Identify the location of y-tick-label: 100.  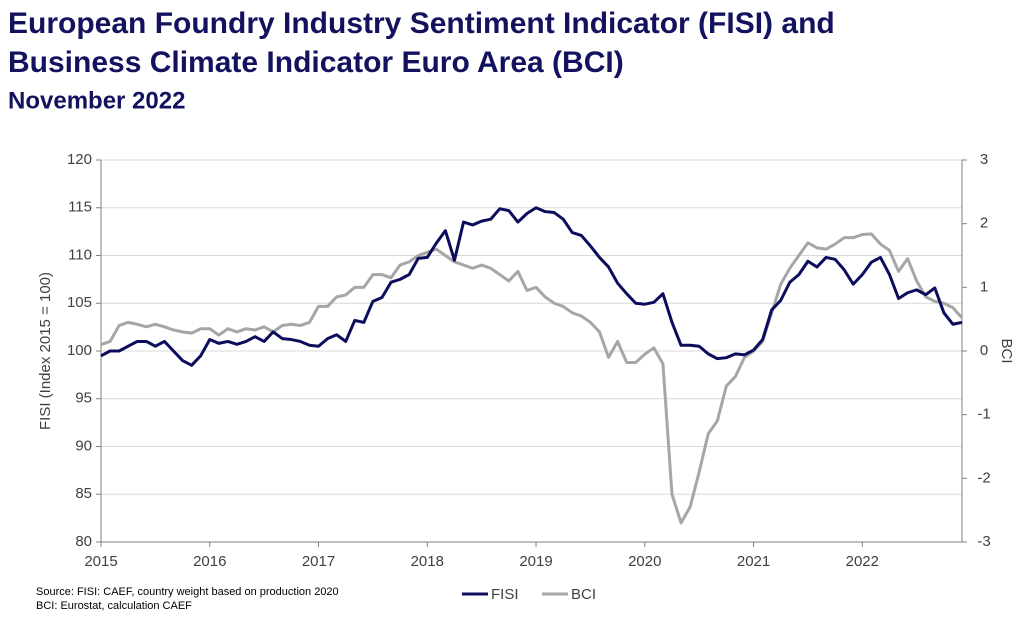
(79, 350).